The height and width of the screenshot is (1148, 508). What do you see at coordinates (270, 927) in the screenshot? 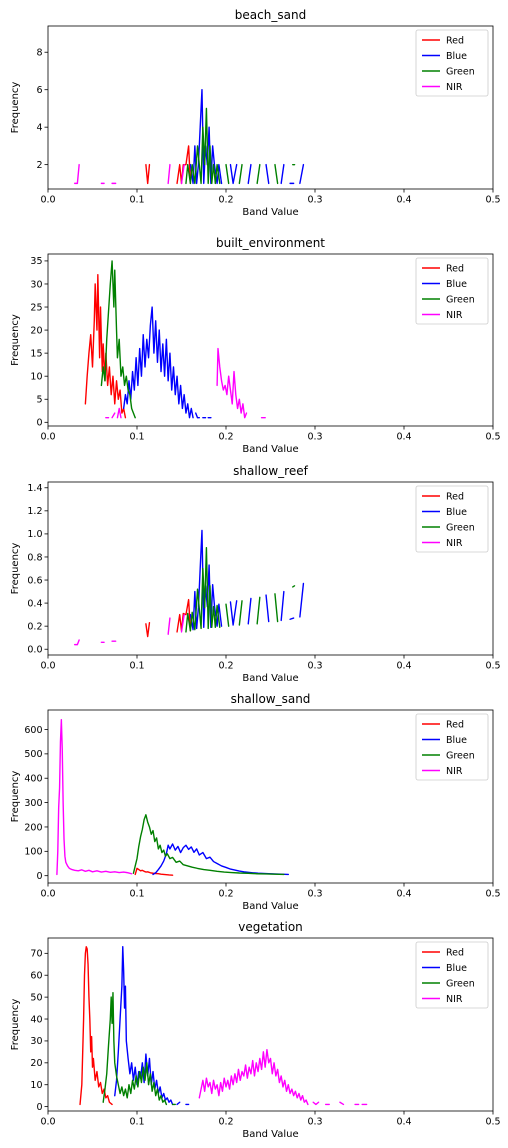
I see `chart-title: vegetation` at bounding box center [270, 927].